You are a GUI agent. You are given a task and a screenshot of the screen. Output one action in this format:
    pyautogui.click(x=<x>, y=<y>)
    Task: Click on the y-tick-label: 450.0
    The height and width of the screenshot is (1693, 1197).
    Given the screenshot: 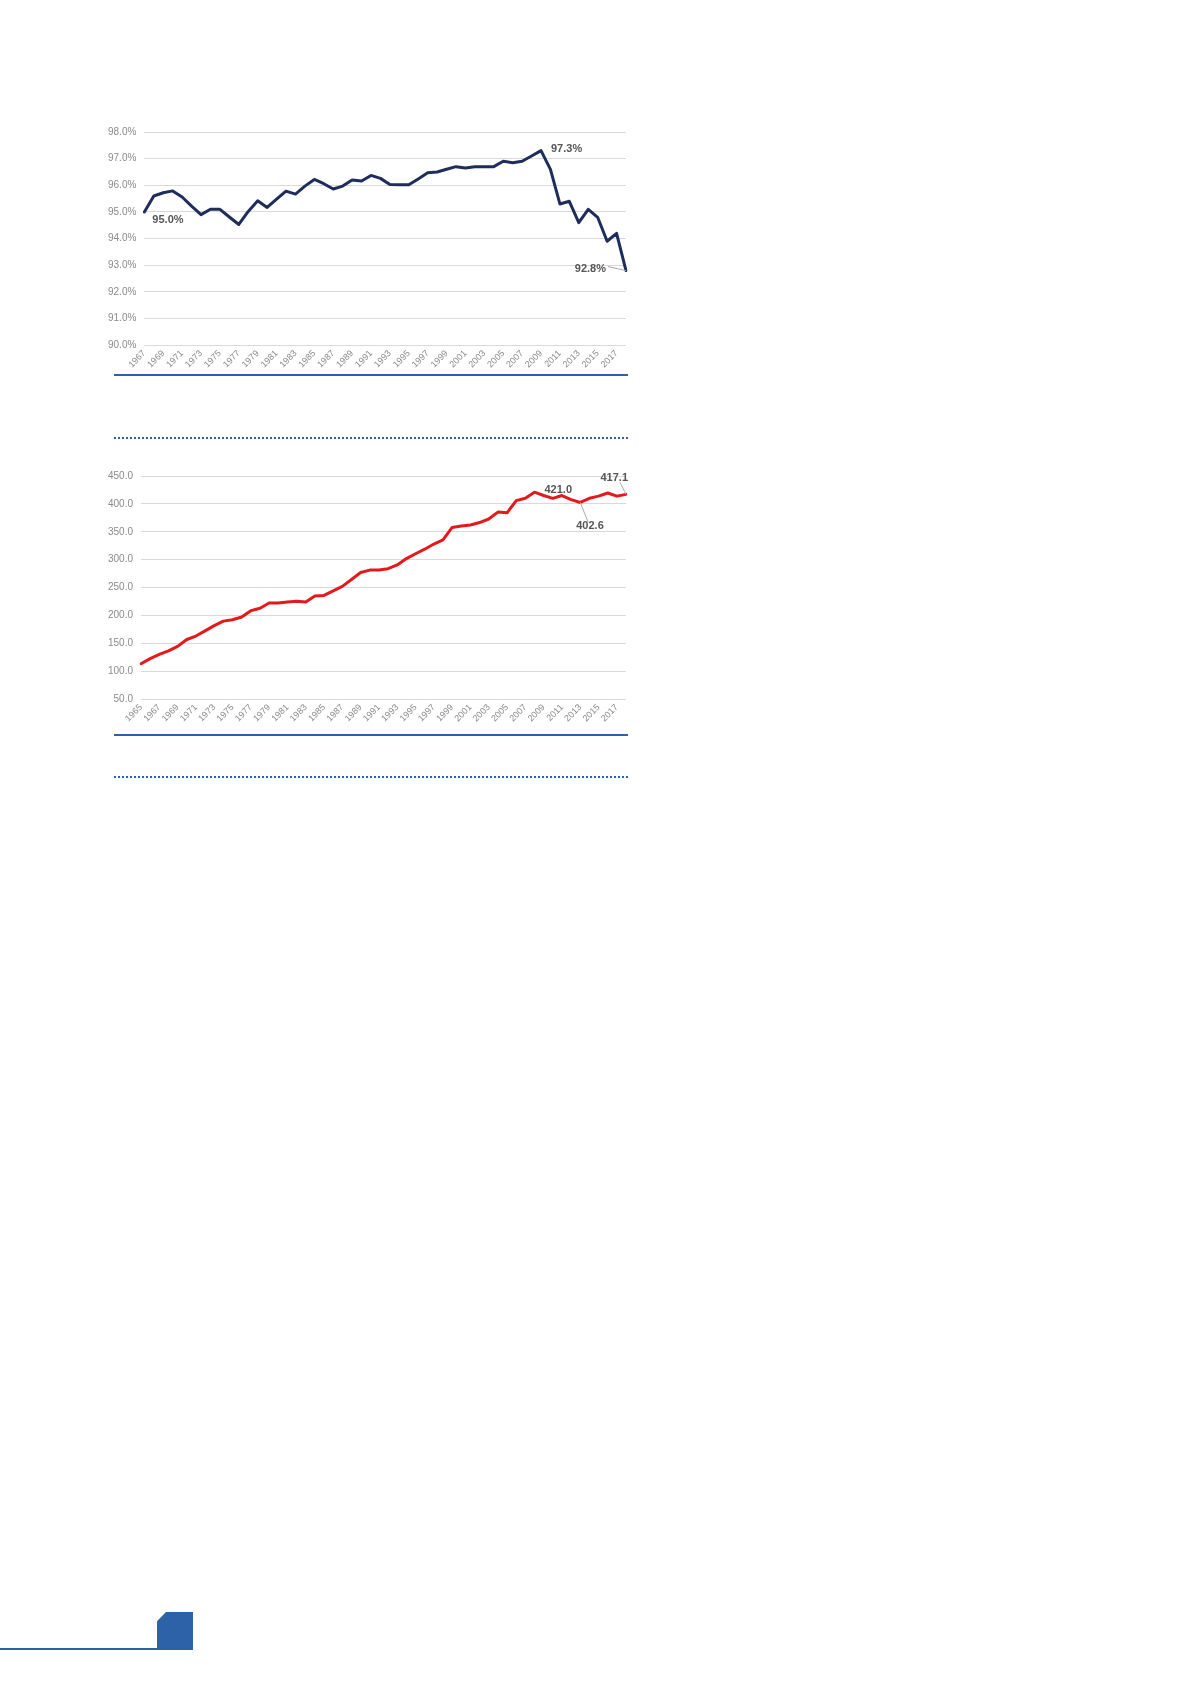 What is the action you would take?
    pyautogui.click(x=120, y=475)
    